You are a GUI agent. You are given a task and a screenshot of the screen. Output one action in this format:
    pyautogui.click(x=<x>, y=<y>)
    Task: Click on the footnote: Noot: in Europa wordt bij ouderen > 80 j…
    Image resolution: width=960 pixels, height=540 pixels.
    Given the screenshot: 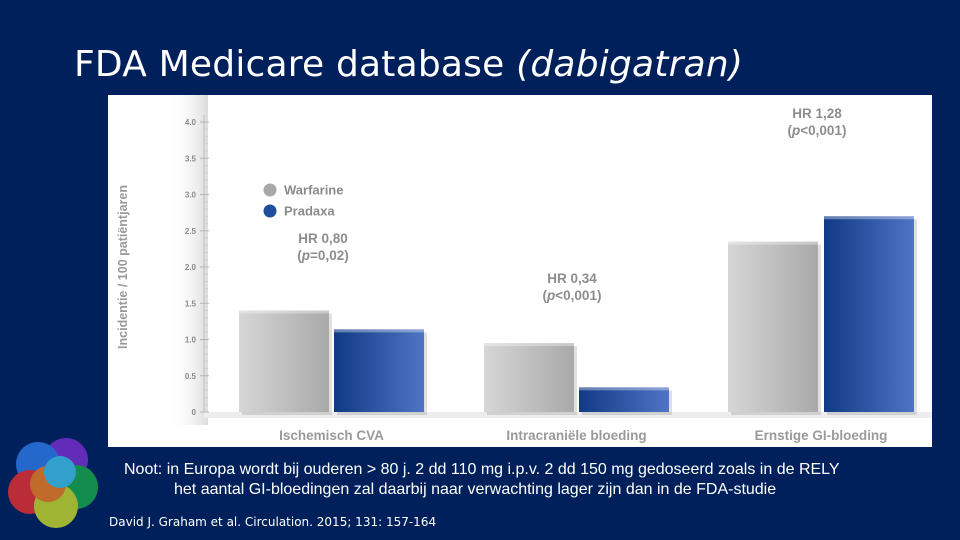 What is the action you would take?
    pyautogui.click(x=529, y=480)
    